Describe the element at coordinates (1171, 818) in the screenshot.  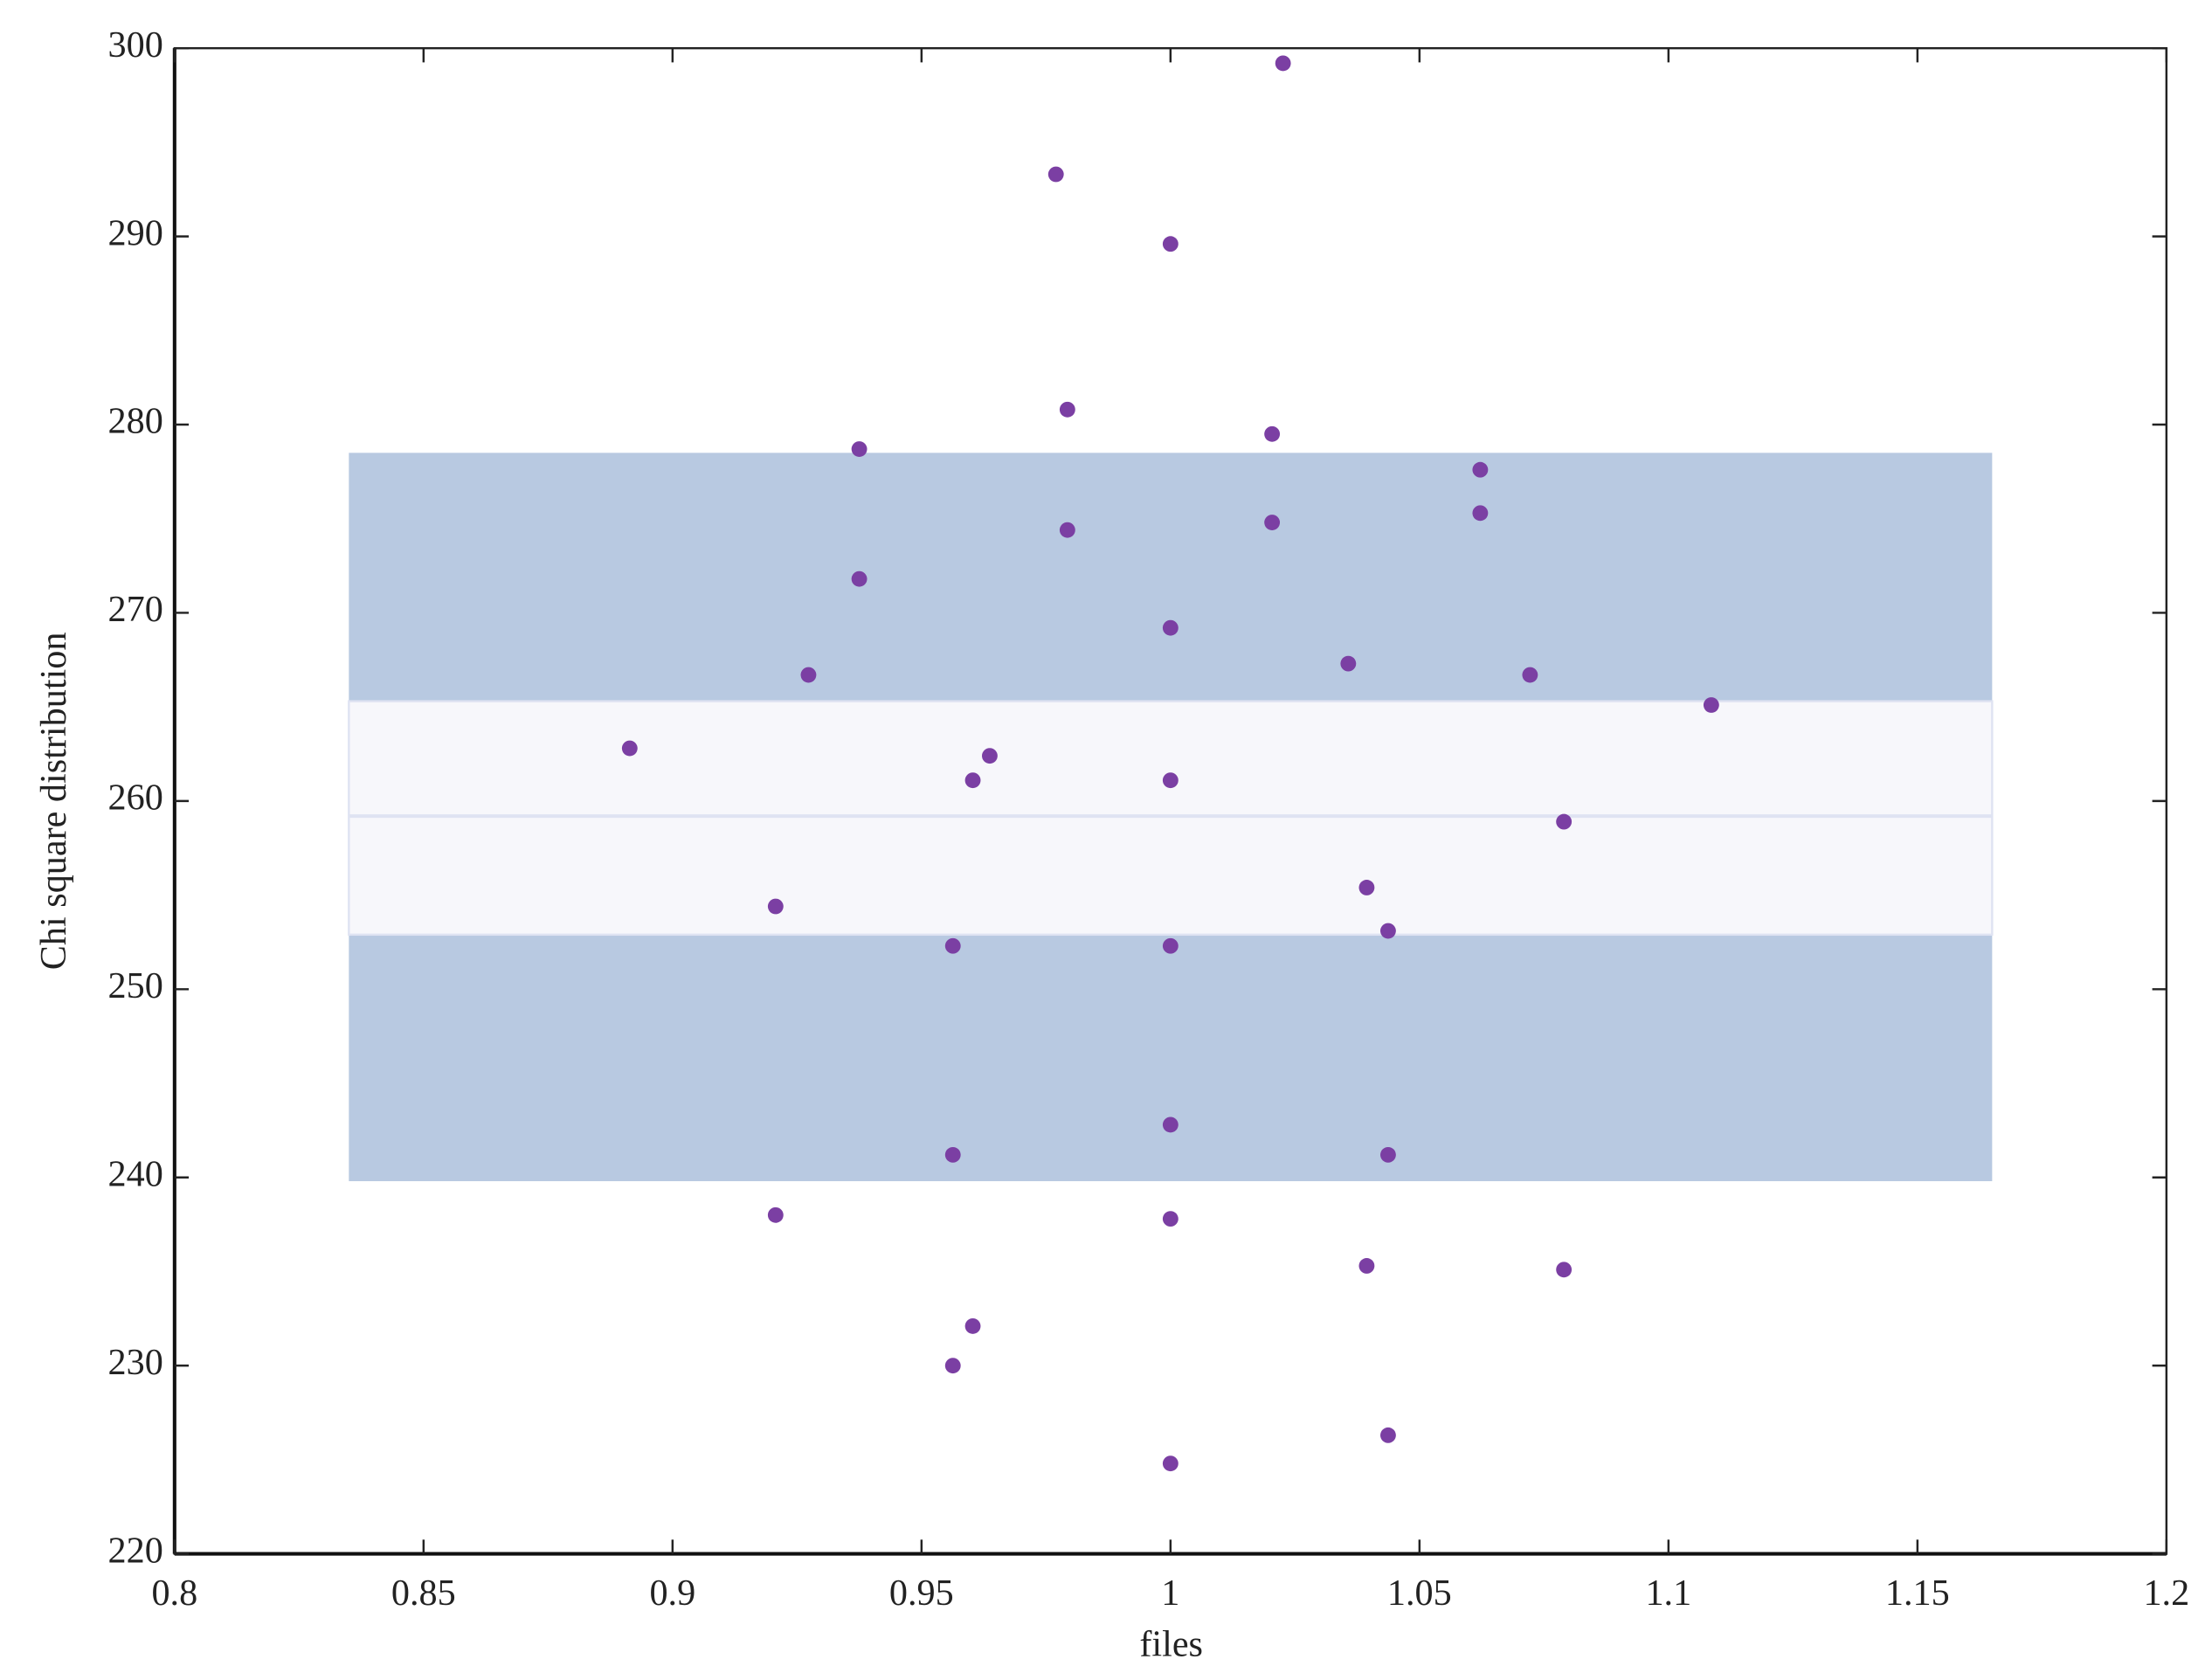
I see `sem-band` at that location.